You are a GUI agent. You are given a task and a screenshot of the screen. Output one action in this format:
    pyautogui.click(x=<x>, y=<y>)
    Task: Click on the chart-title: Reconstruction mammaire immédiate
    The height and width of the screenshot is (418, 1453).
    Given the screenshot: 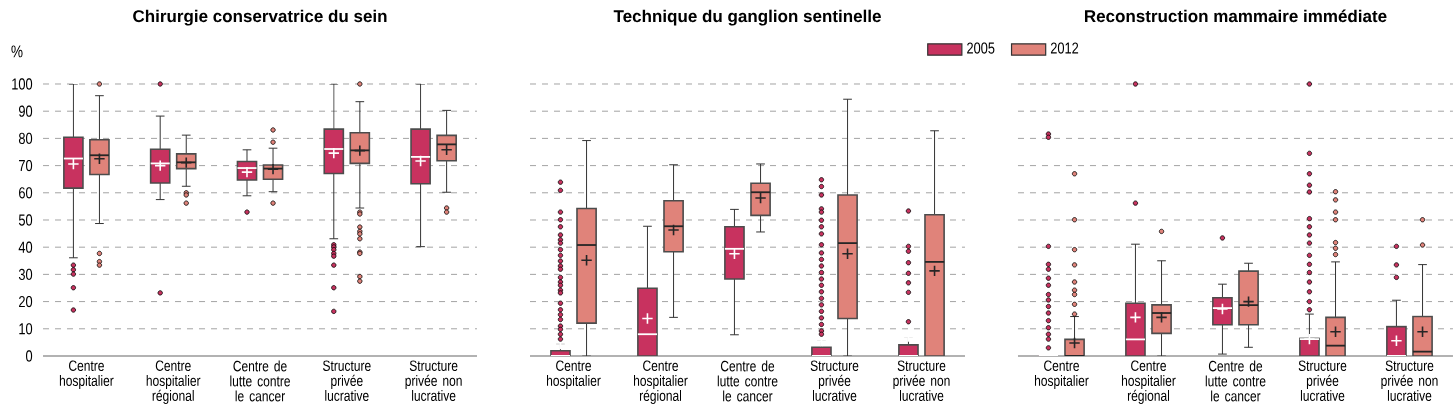 What is the action you would take?
    pyautogui.click(x=1235, y=16)
    